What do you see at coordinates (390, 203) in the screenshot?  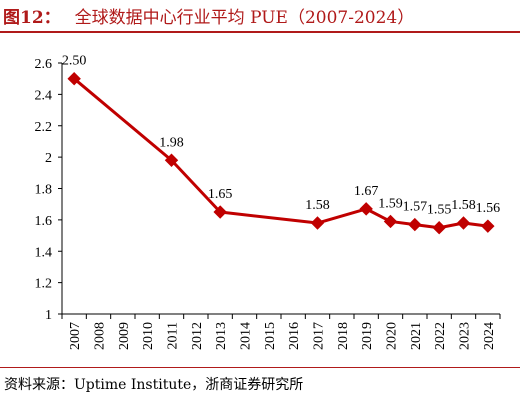 I see `data-label: 1.59` at bounding box center [390, 203].